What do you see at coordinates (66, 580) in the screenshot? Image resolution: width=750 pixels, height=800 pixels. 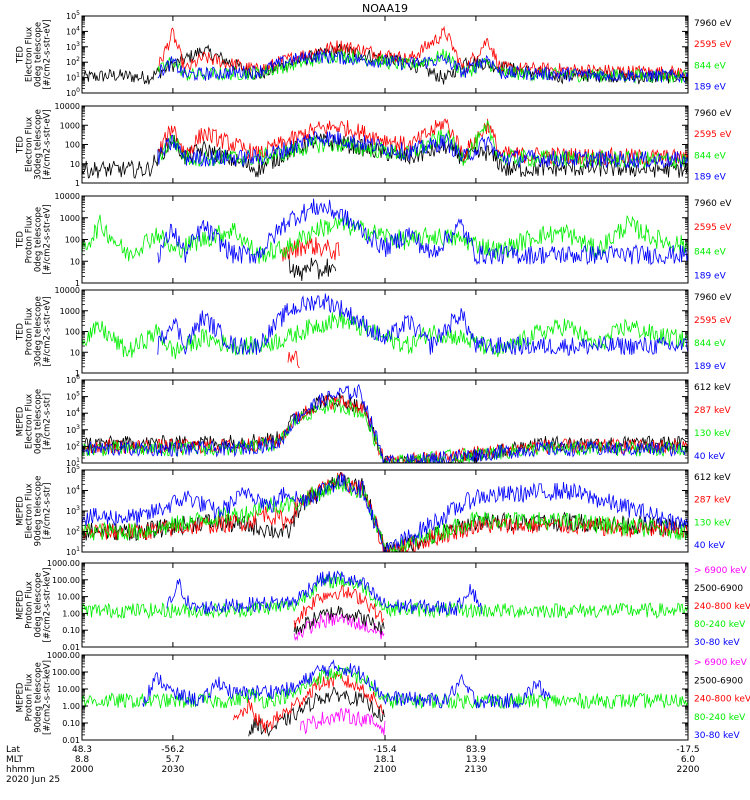 I see `y-tick-label: 100.00` at bounding box center [66, 580].